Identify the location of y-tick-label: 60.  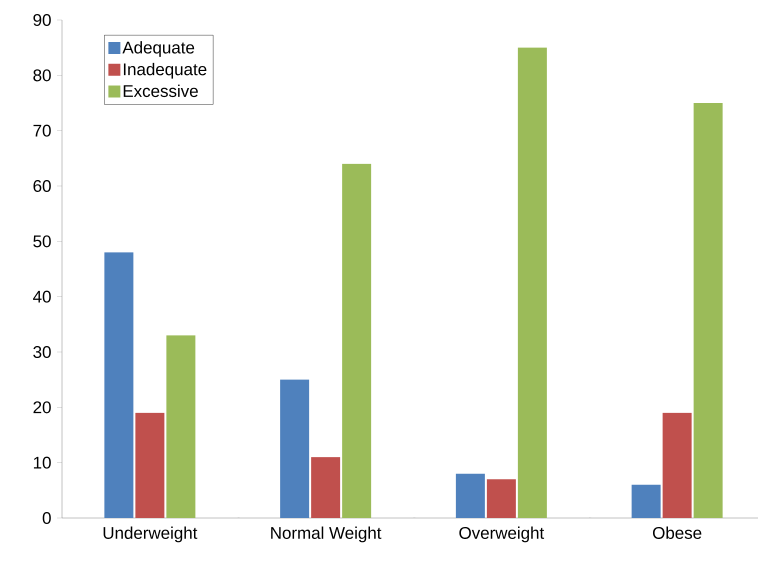
(42, 186).